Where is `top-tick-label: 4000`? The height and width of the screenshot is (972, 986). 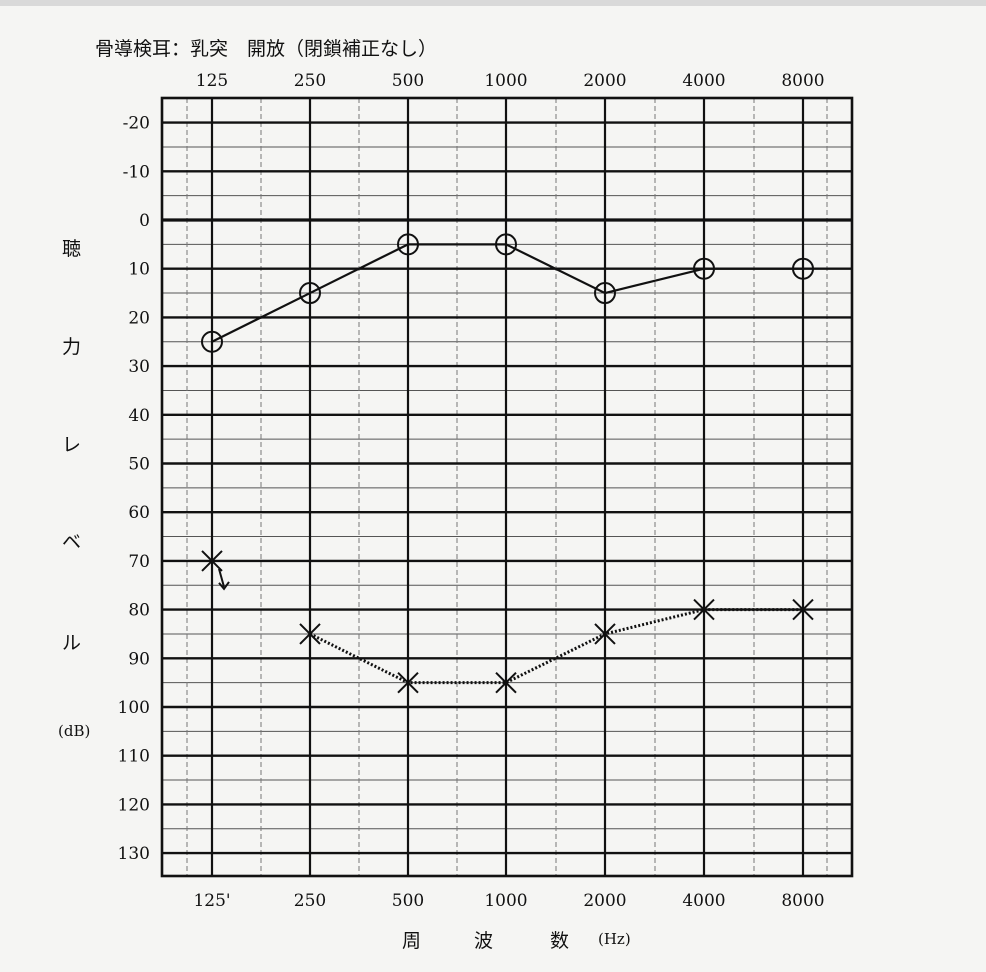 top-tick-label: 4000 is located at coordinates (703, 81).